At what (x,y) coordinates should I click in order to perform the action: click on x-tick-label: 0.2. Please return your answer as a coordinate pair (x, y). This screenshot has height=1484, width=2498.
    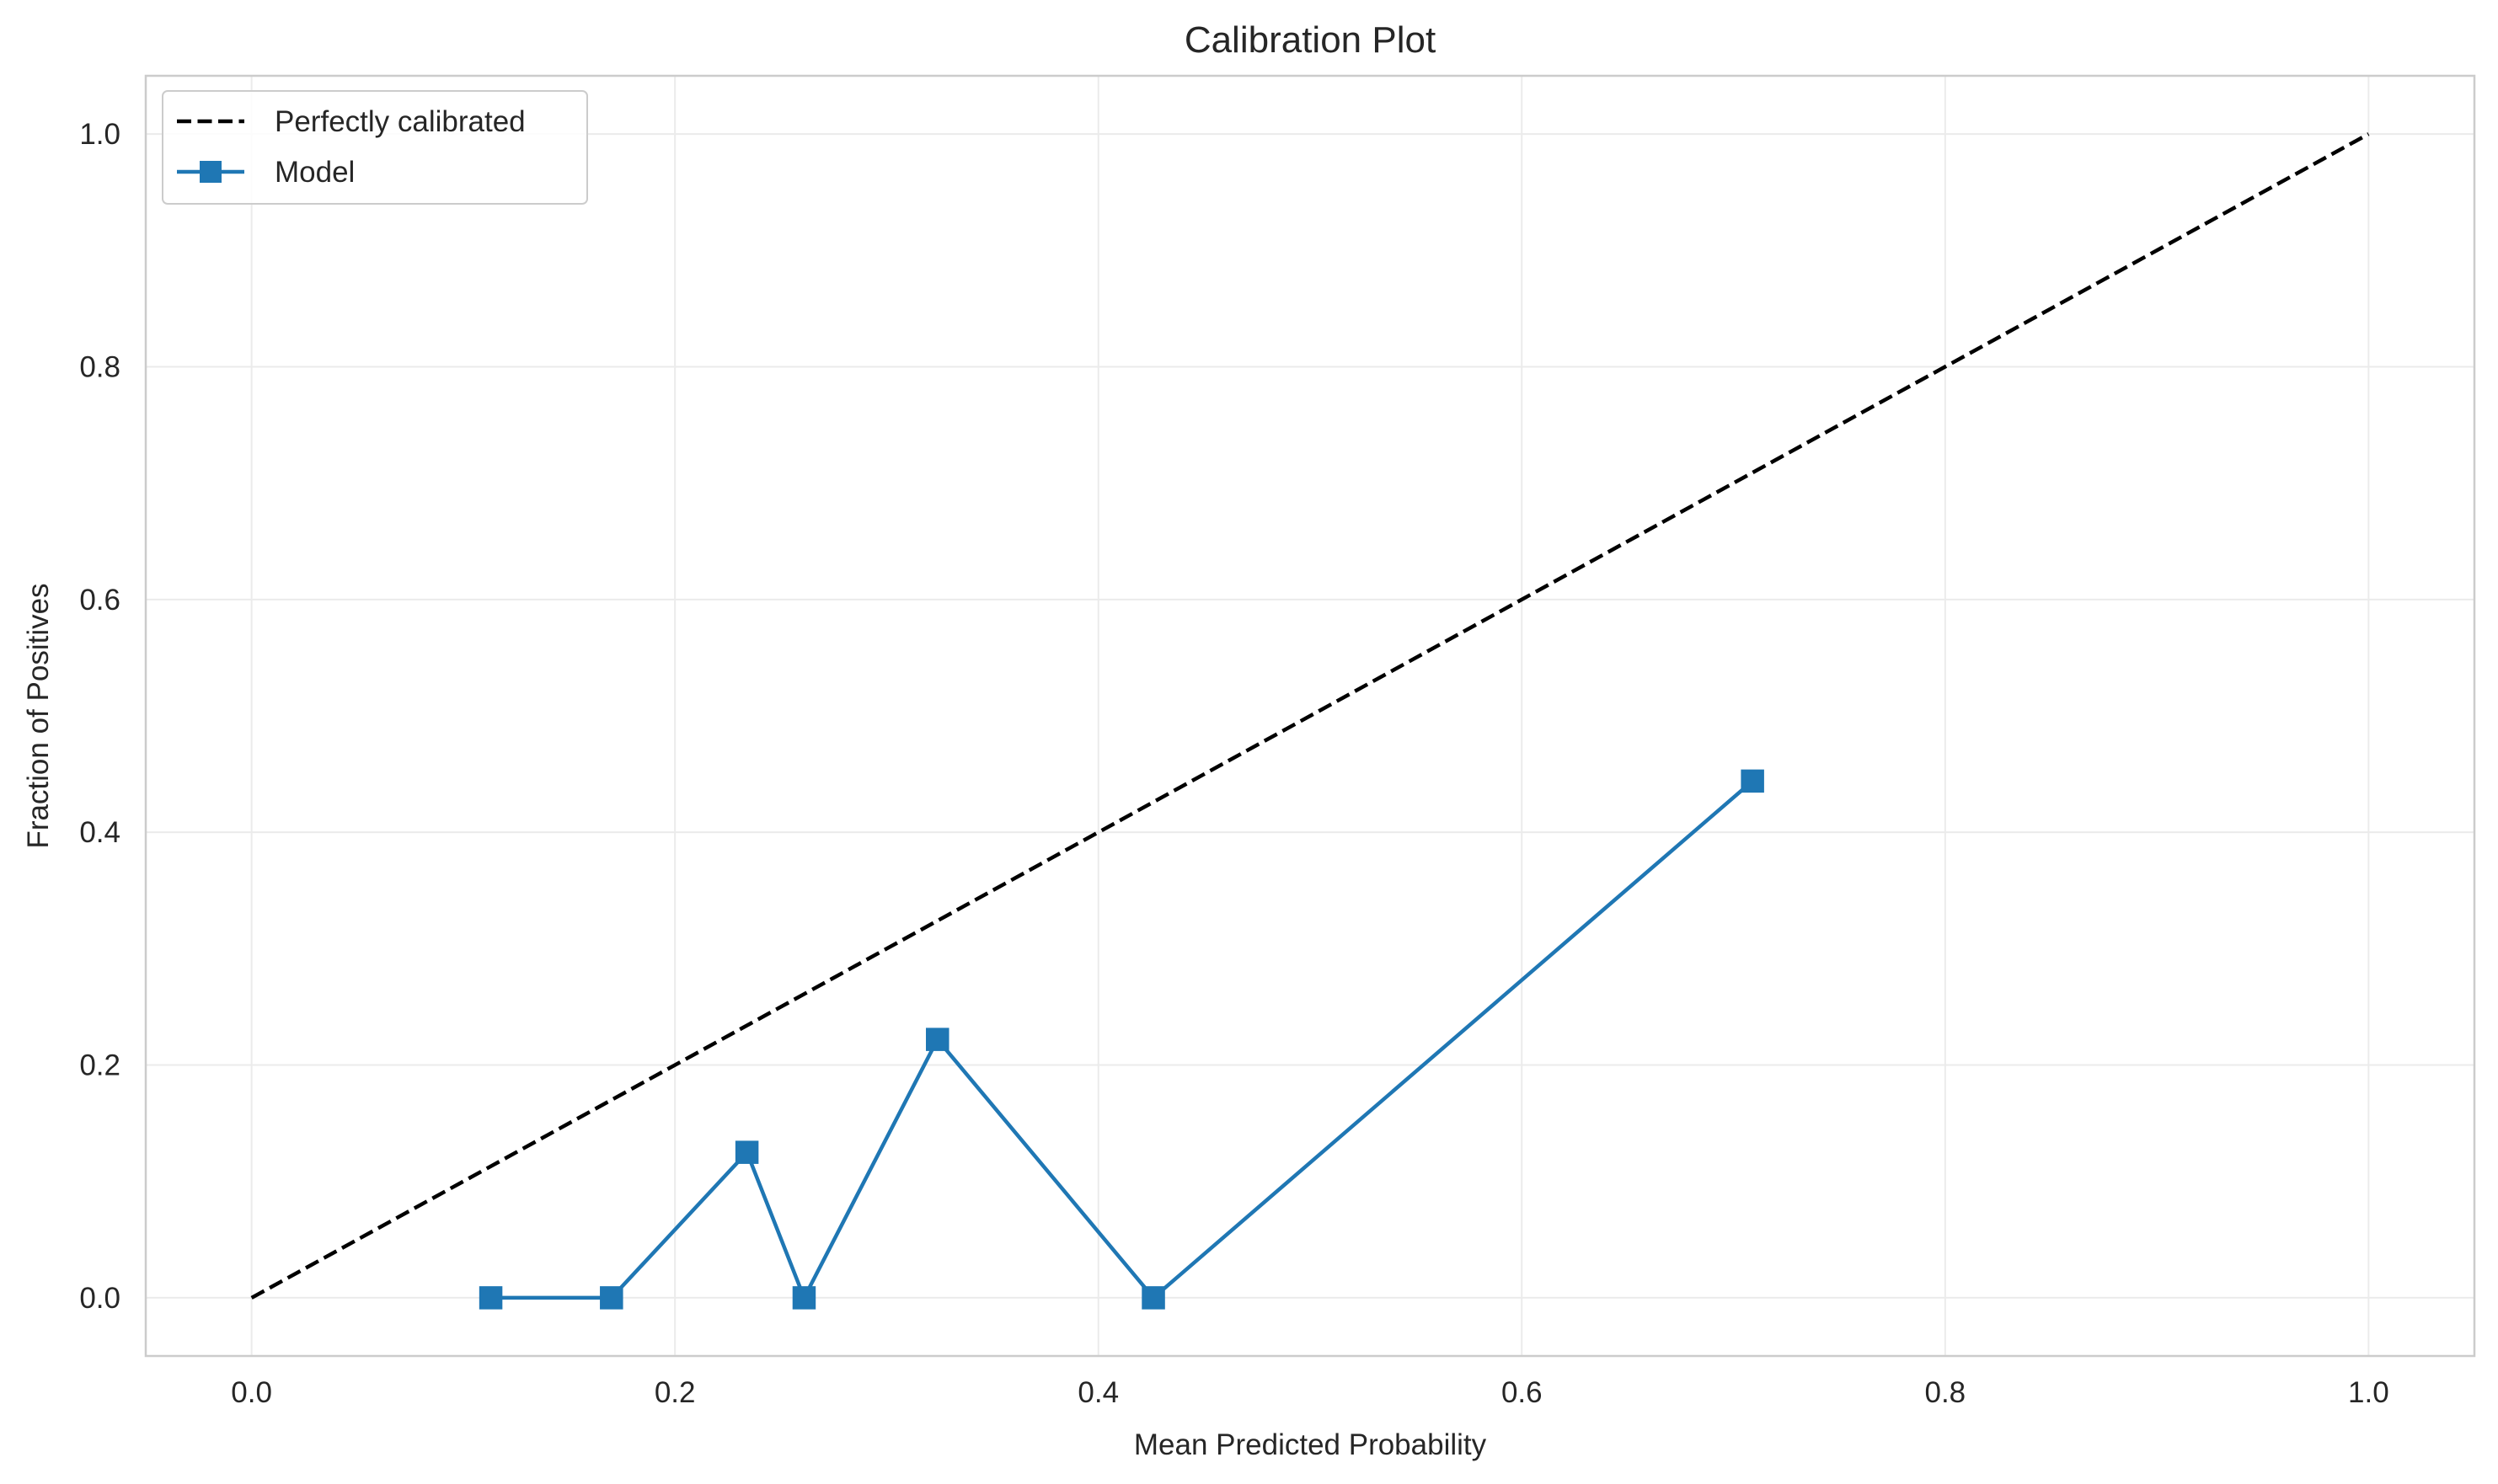
    Looking at the image, I should click on (675, 1393).